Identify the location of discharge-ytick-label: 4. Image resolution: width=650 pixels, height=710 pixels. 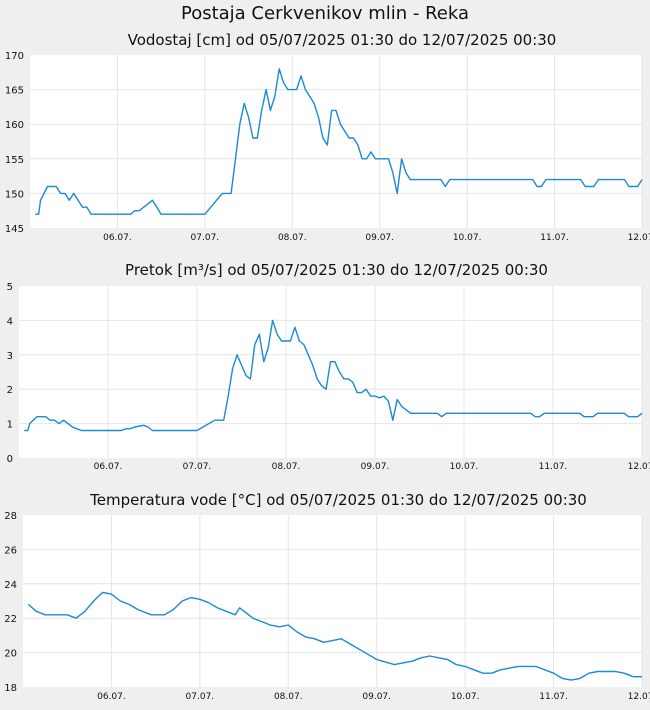
(10, 321).